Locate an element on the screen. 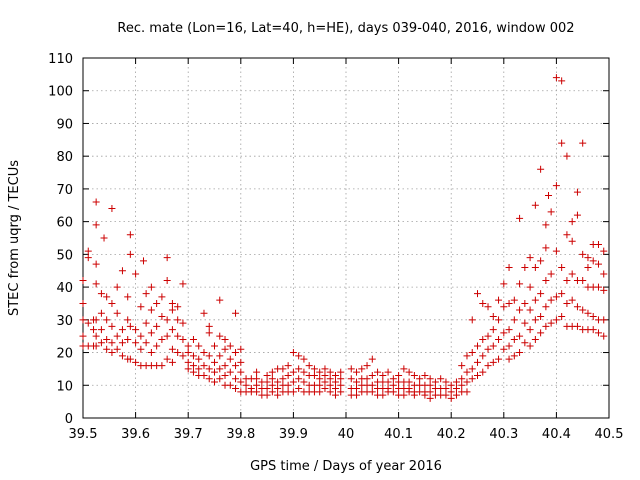 This screenshot has height=480, width=640. y-tick-label: 90 is located at coordinates (64, 124).